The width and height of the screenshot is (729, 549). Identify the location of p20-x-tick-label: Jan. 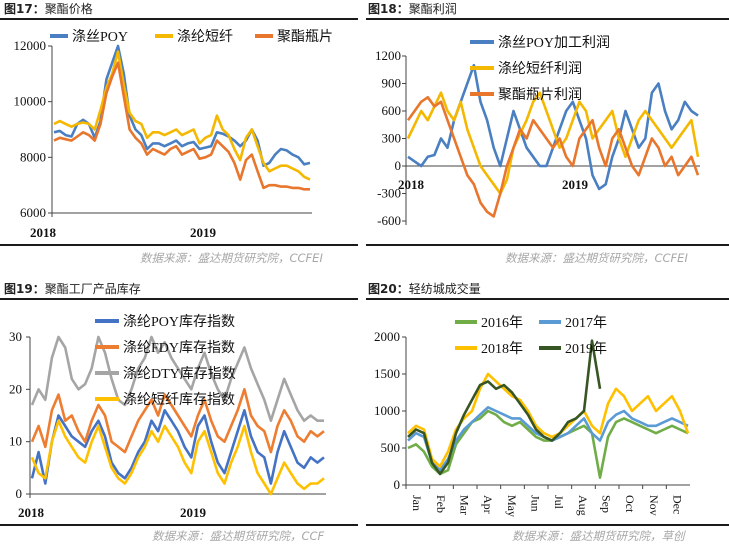
(417, 503).